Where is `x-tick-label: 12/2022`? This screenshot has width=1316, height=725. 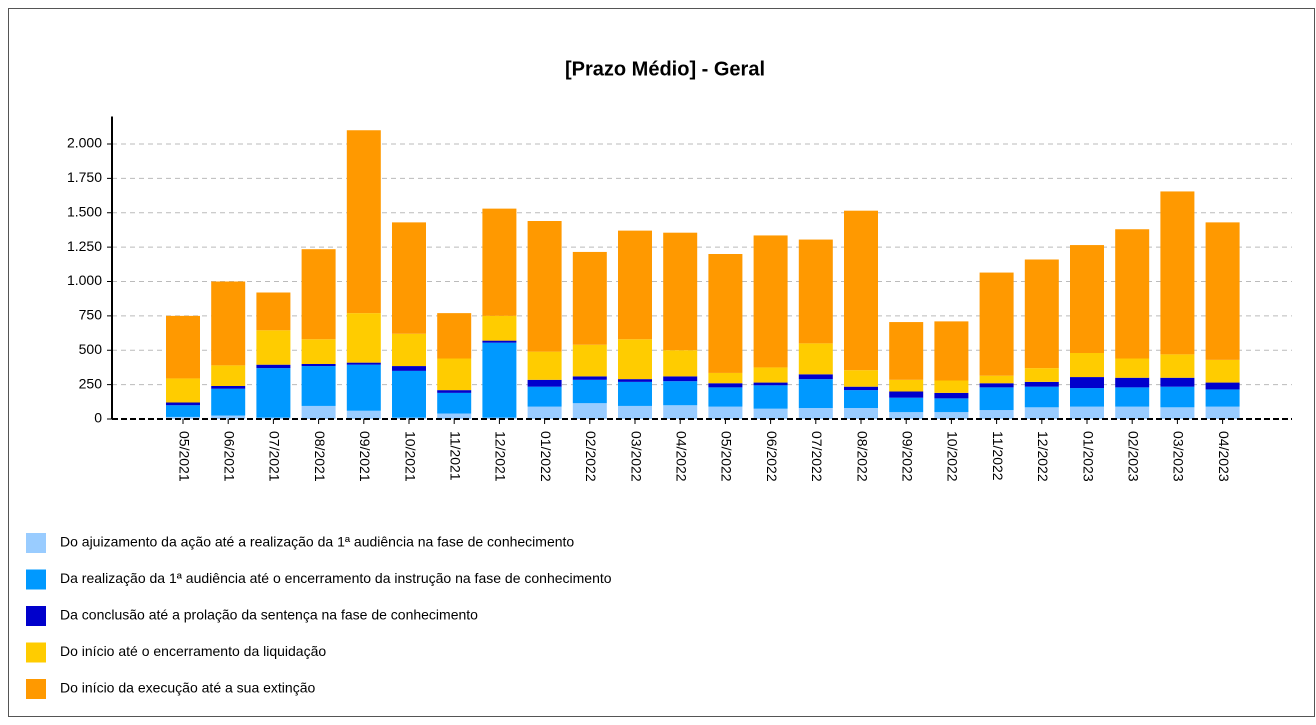
x-tick-label: 12/2022 is located at coordinates (1043, 456).